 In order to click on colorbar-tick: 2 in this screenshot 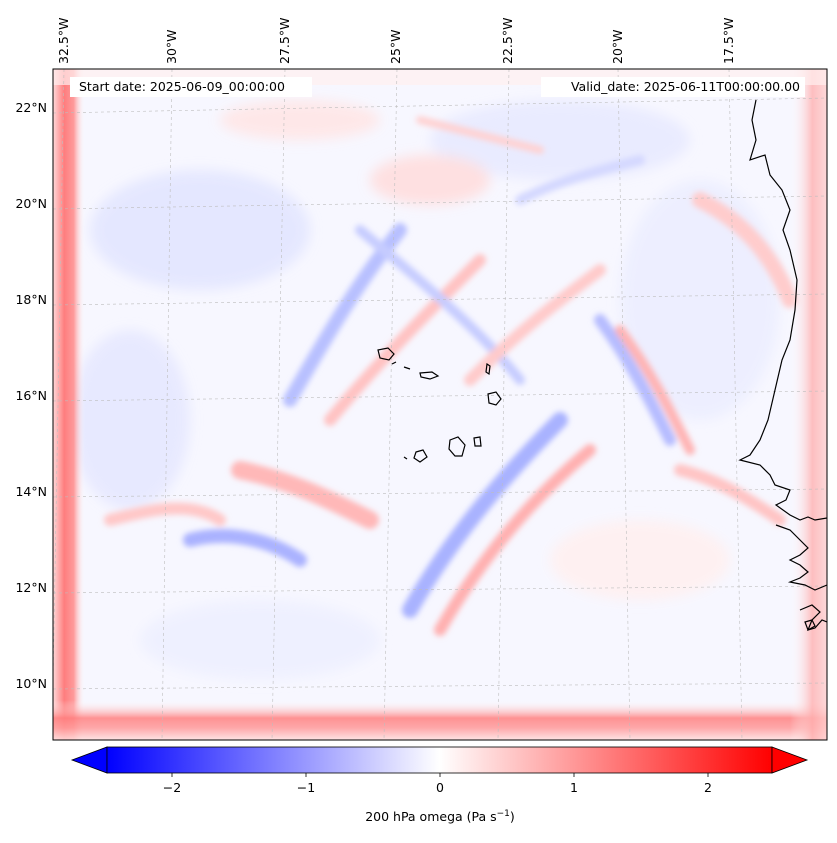, I will do `click(708, 787)`.